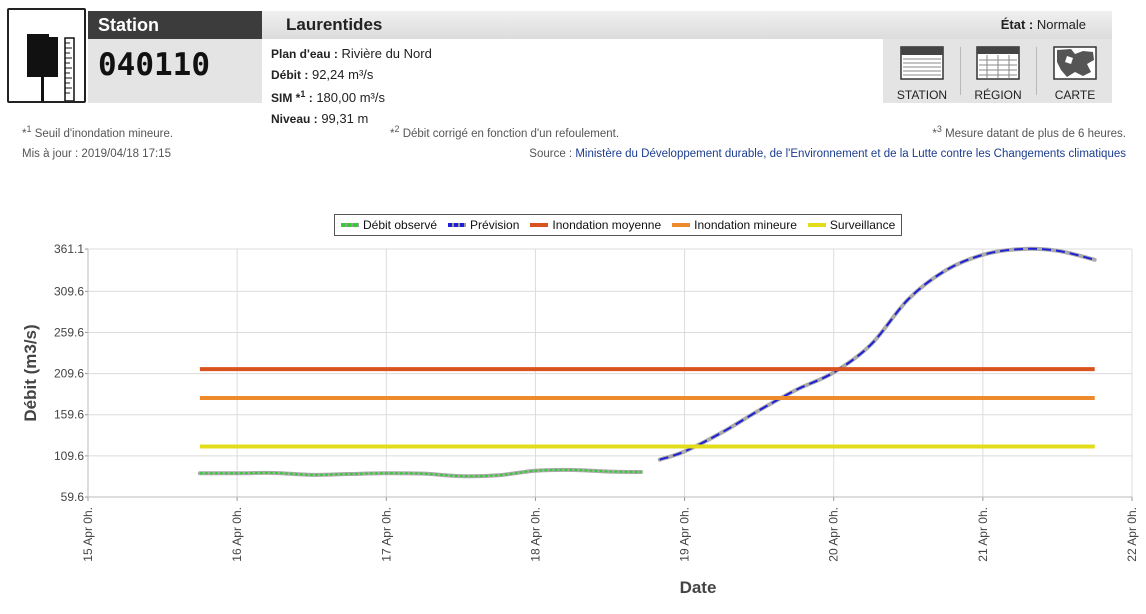  What do you see at coordinates (69, 415) in the screenshot?
I see `y-tick-label: 159.6` at bounding box center [69, 415].